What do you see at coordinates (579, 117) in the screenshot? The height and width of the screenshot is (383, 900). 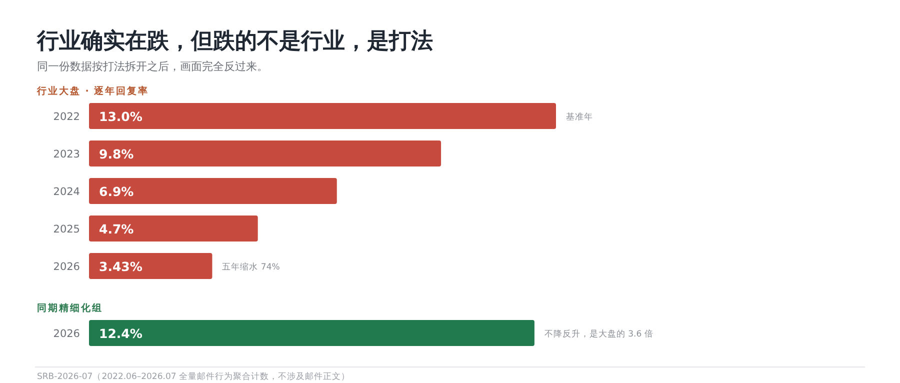 I see `annotation: 基准年` at bounding box center [579, 117].